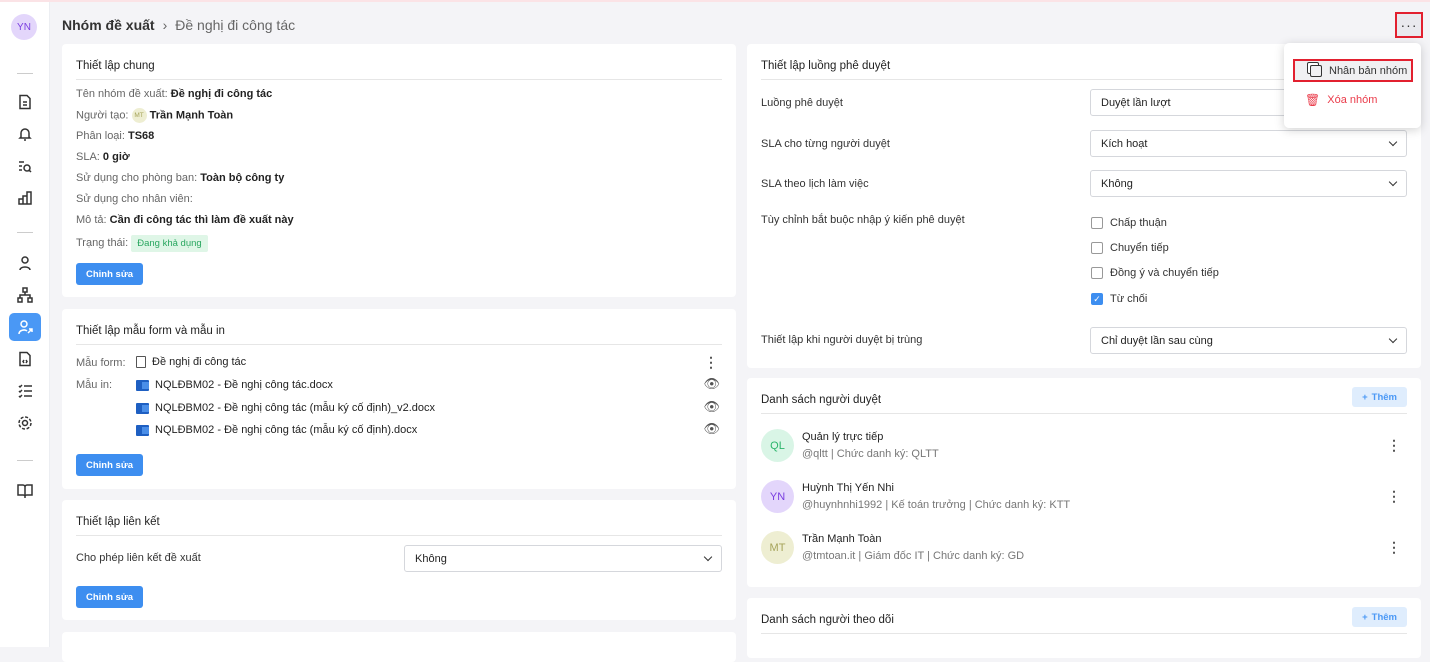 The image size is (1430, 662). Describe the element at coordinates (169, 243) in the screenshot. I see `status-badge: Đang khả dụng` at that location.